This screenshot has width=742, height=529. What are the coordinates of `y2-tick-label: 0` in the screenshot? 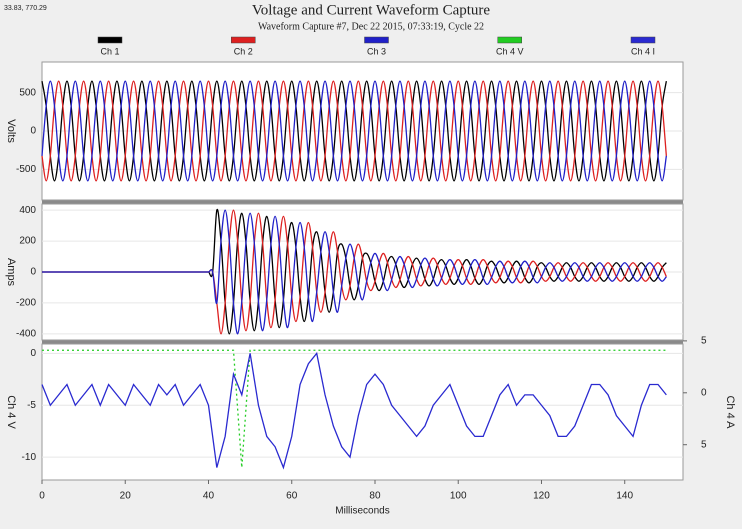 It's located at (704, 392).